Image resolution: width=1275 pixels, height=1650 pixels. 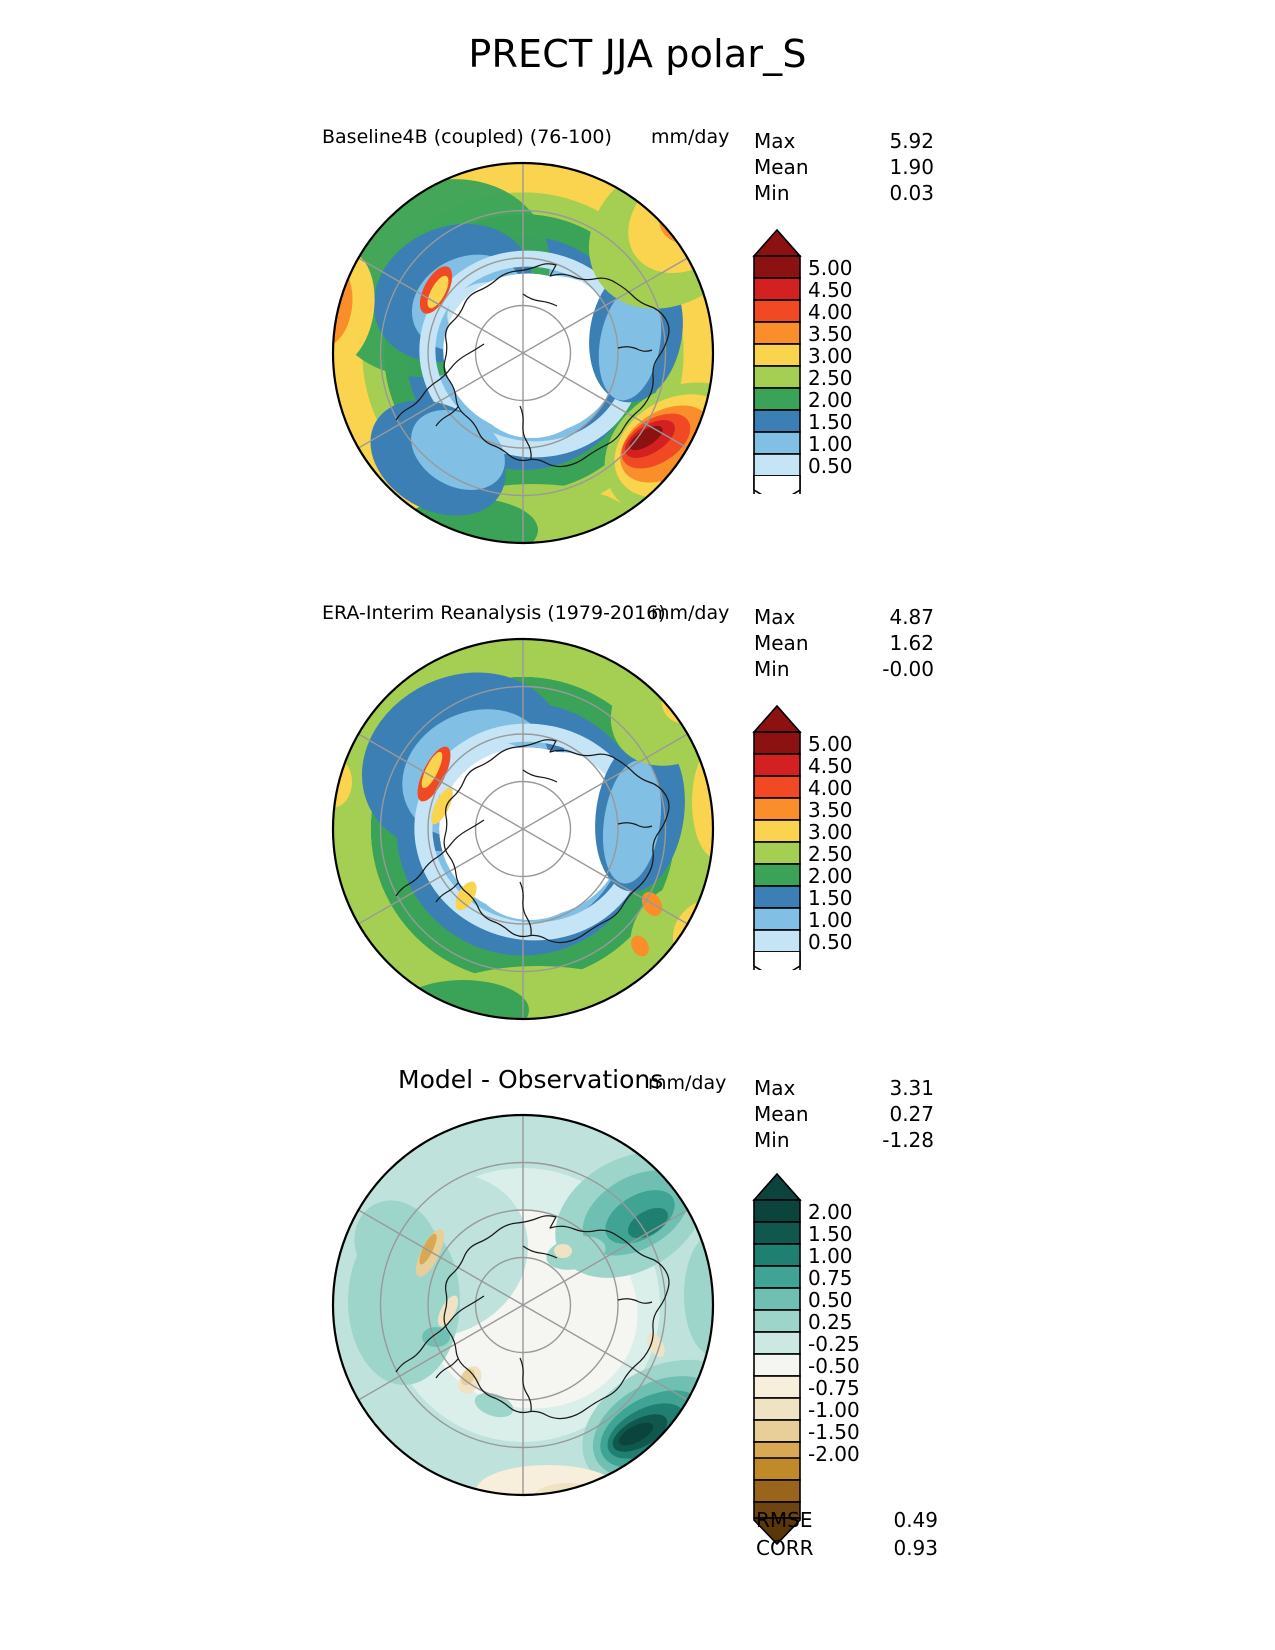 I want to click on panel-observations-stats: Max 4.87 Mean 1.62 Min -0.00, so click(x=844, y=643).